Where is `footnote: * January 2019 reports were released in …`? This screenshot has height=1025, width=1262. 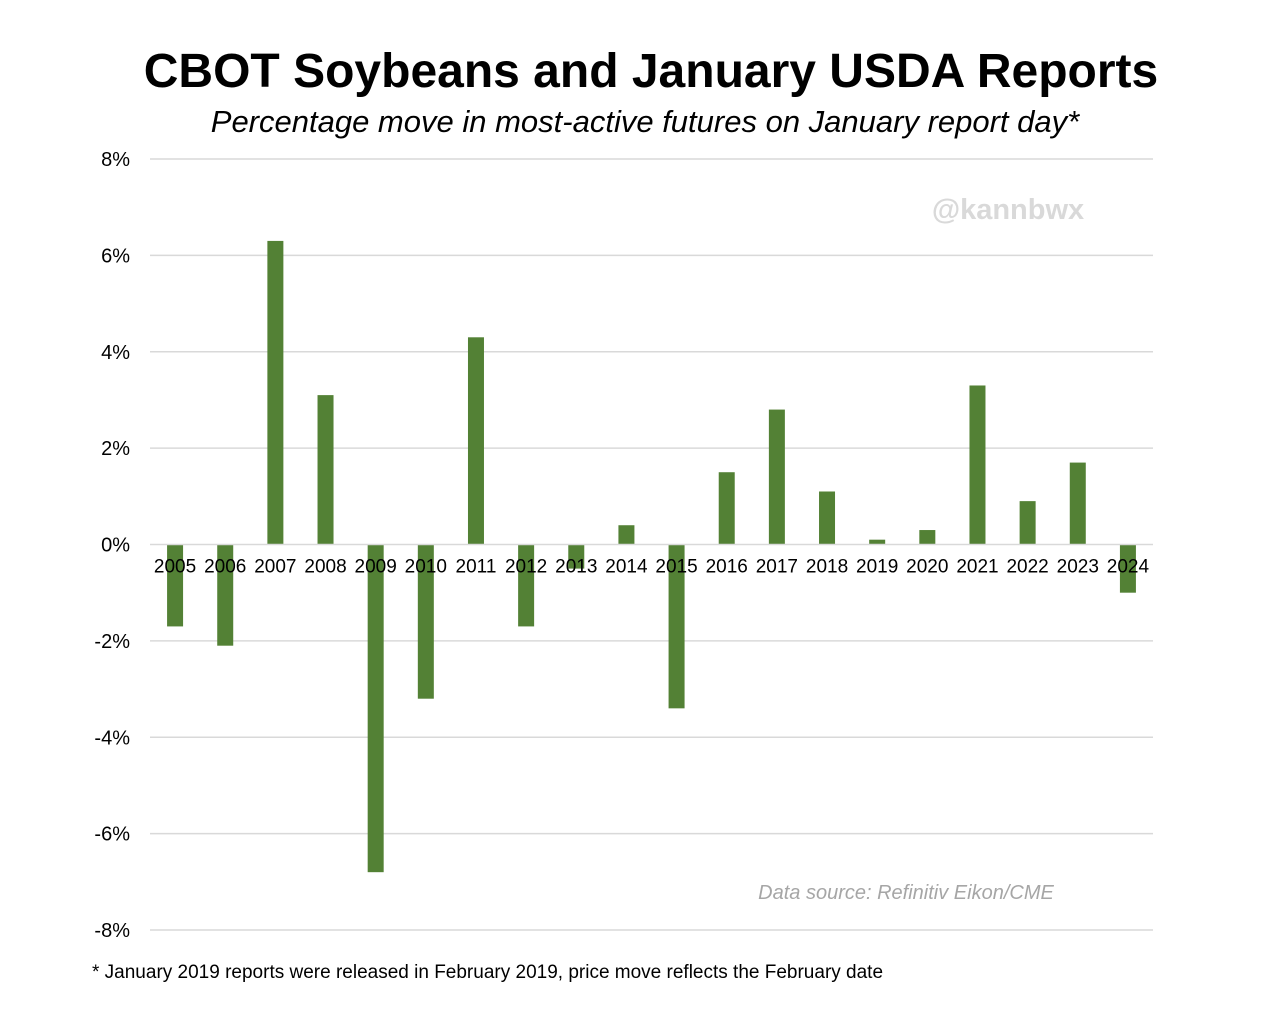
footnote: * January 2019 reports were released in … is located at coordinates (488, 972).